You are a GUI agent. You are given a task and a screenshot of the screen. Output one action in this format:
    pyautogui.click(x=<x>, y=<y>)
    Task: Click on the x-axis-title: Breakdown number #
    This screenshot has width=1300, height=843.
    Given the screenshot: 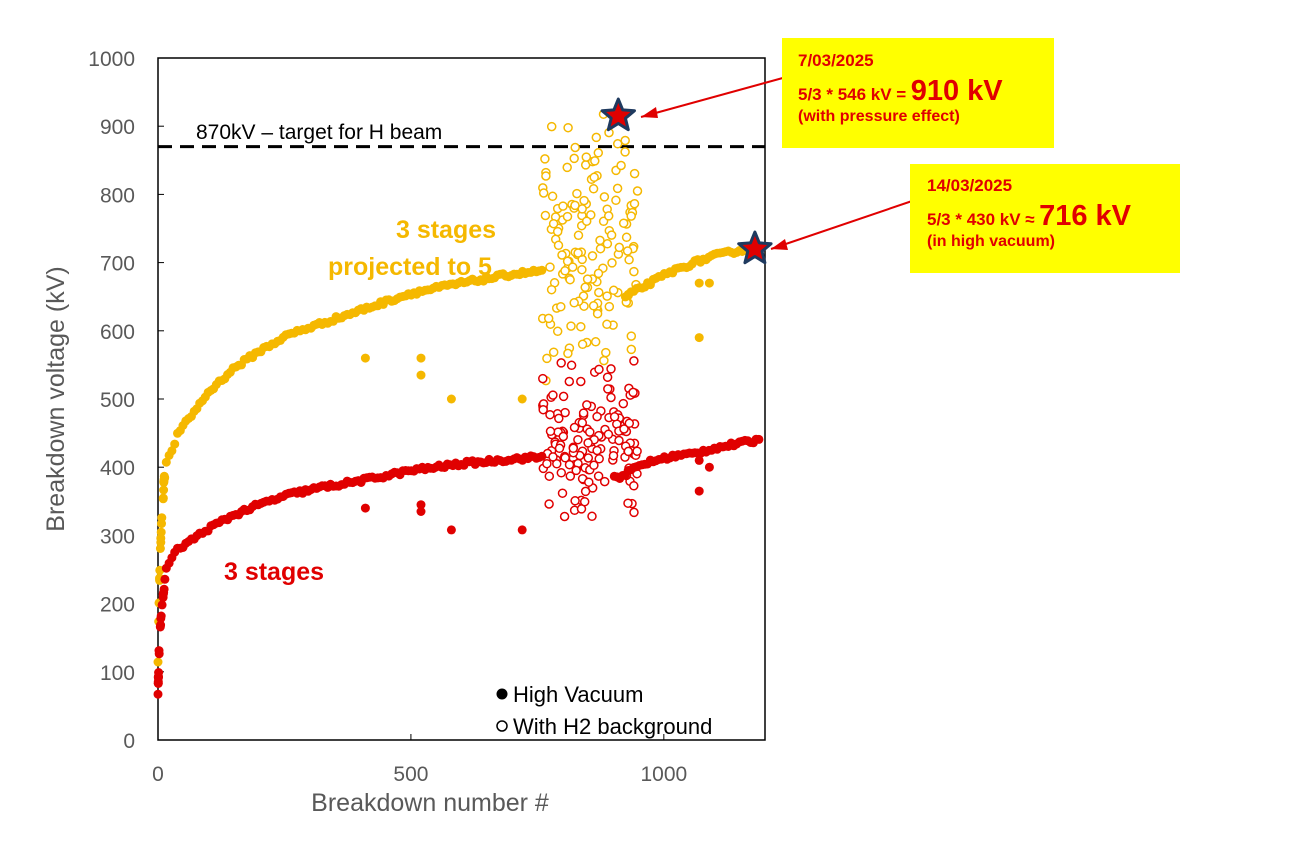 What is the action you would take?
    pyautogui.click(x=430, y=803)
    